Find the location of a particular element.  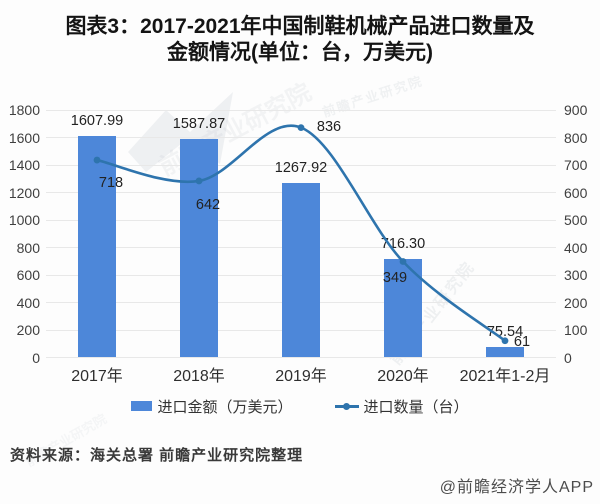

y-axis-tick-left: 1400 is located at coordinates (24, 165).